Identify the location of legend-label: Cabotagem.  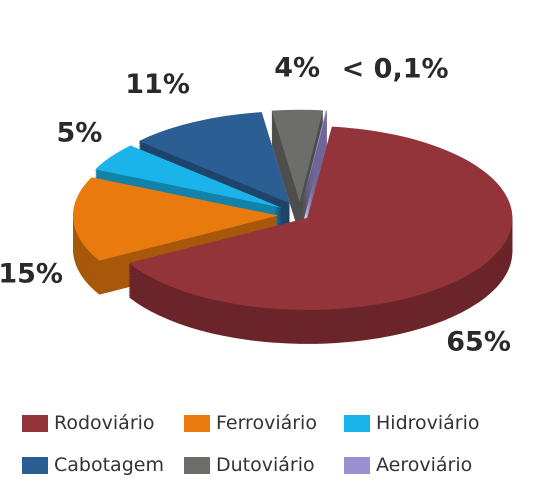
(109, 465).